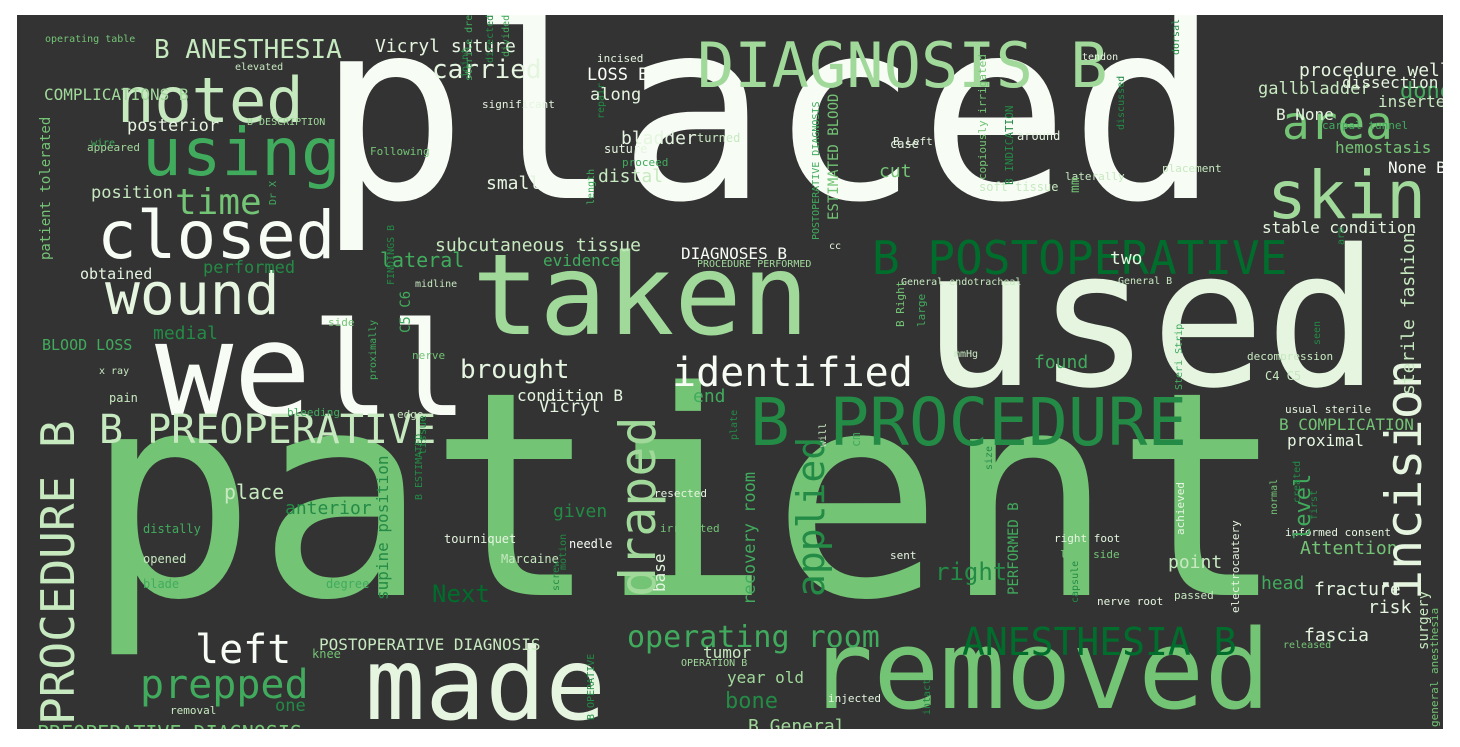 Image resolution: width=1460 pixels, height=747 pixels. Describe the element at coordinates (1297, 481) in the screenshot. I see `cloud-word: created` at that location.